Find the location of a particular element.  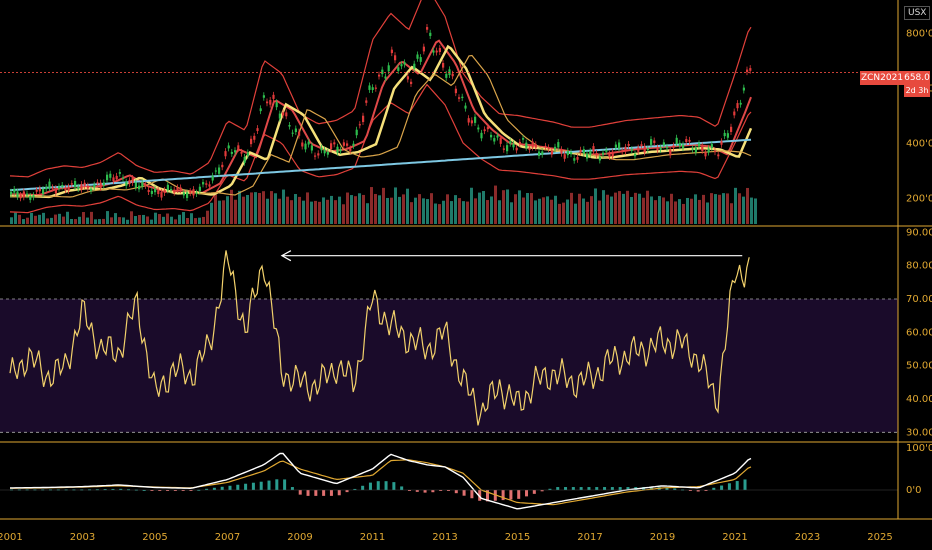

x-tick-label: 2017 is located at coordinates (589, 537).